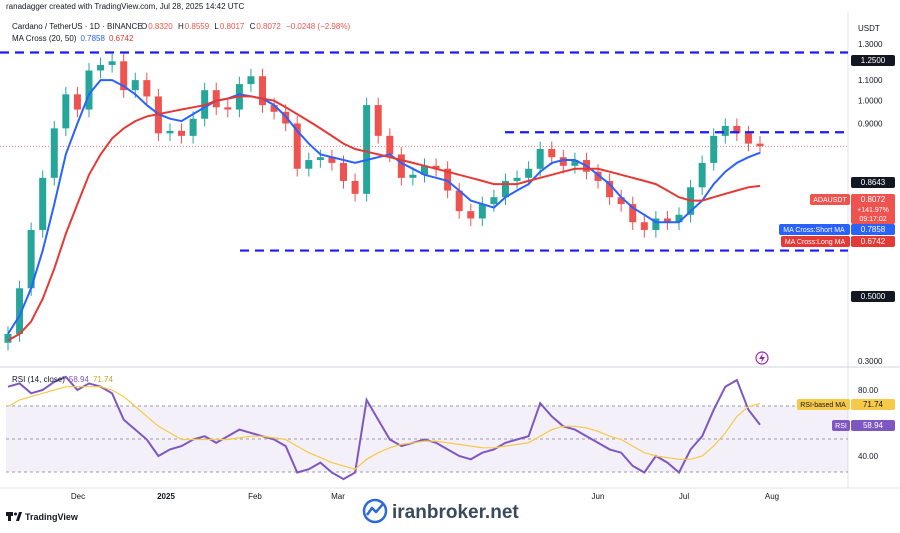 This screenshot has height=533, width=900. I want to click on price-tick-label: 1.0000, so click(870, 101).